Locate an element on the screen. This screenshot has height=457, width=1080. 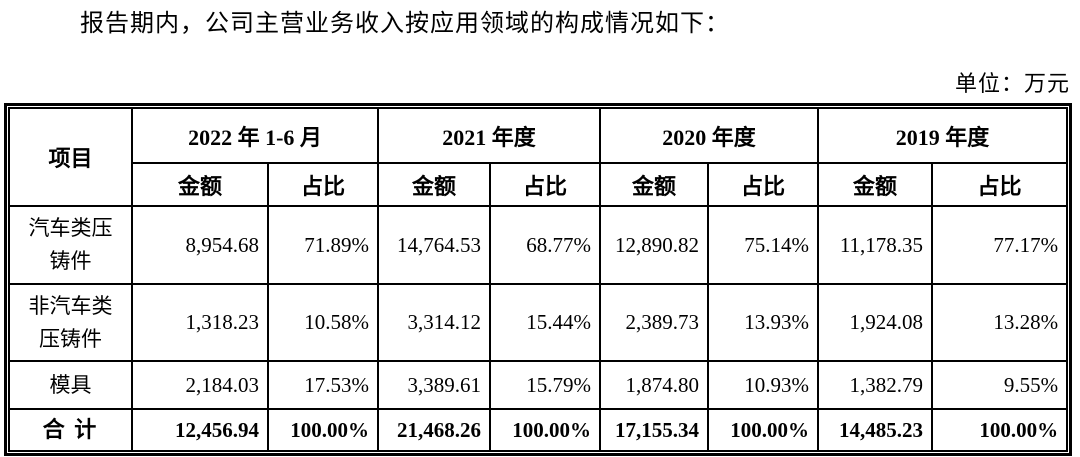
intro-paragraph: 报告期内，公司主营业务收入按应用领域的构成情况如下： is located at coordinates (405, 24).